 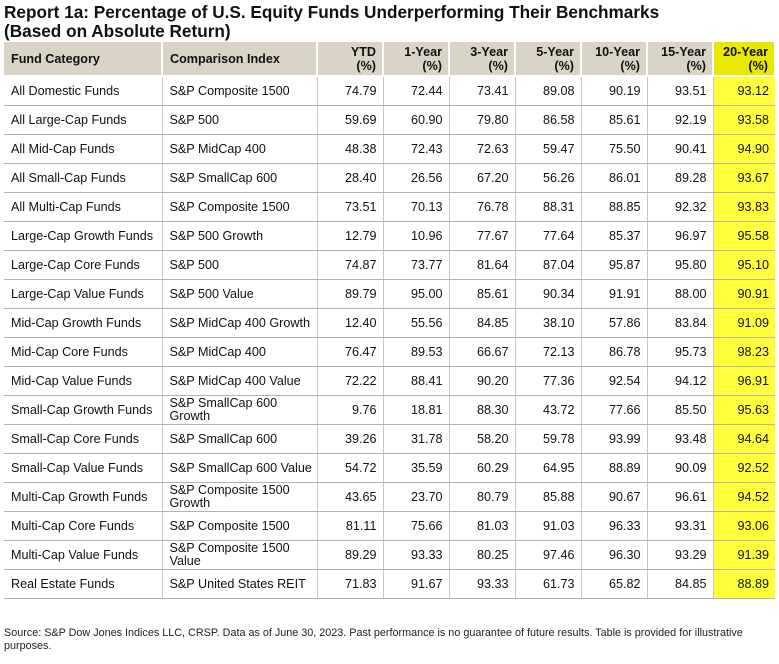 What do you see at coordinates (680, 59) in the screenshot?
I see `column-header-15-year: 15-Year (%)` at bounding box center [680, 59].